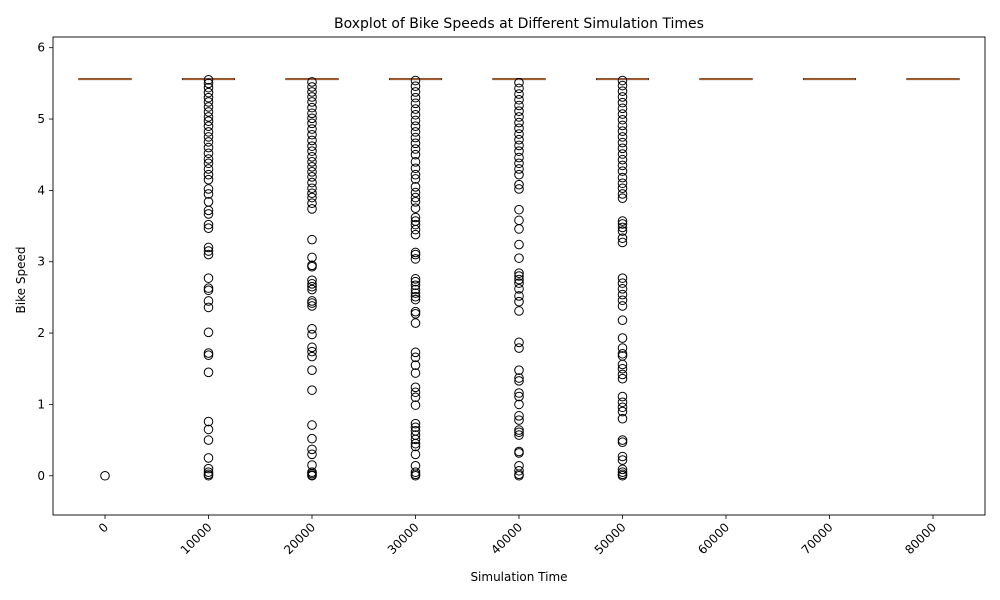 This screenshot has height=600, width=1000. What do you see at coordinates (41, 48) in the screenshot?
I see `y-tick-label: 6` at bounding box center [41, 48].